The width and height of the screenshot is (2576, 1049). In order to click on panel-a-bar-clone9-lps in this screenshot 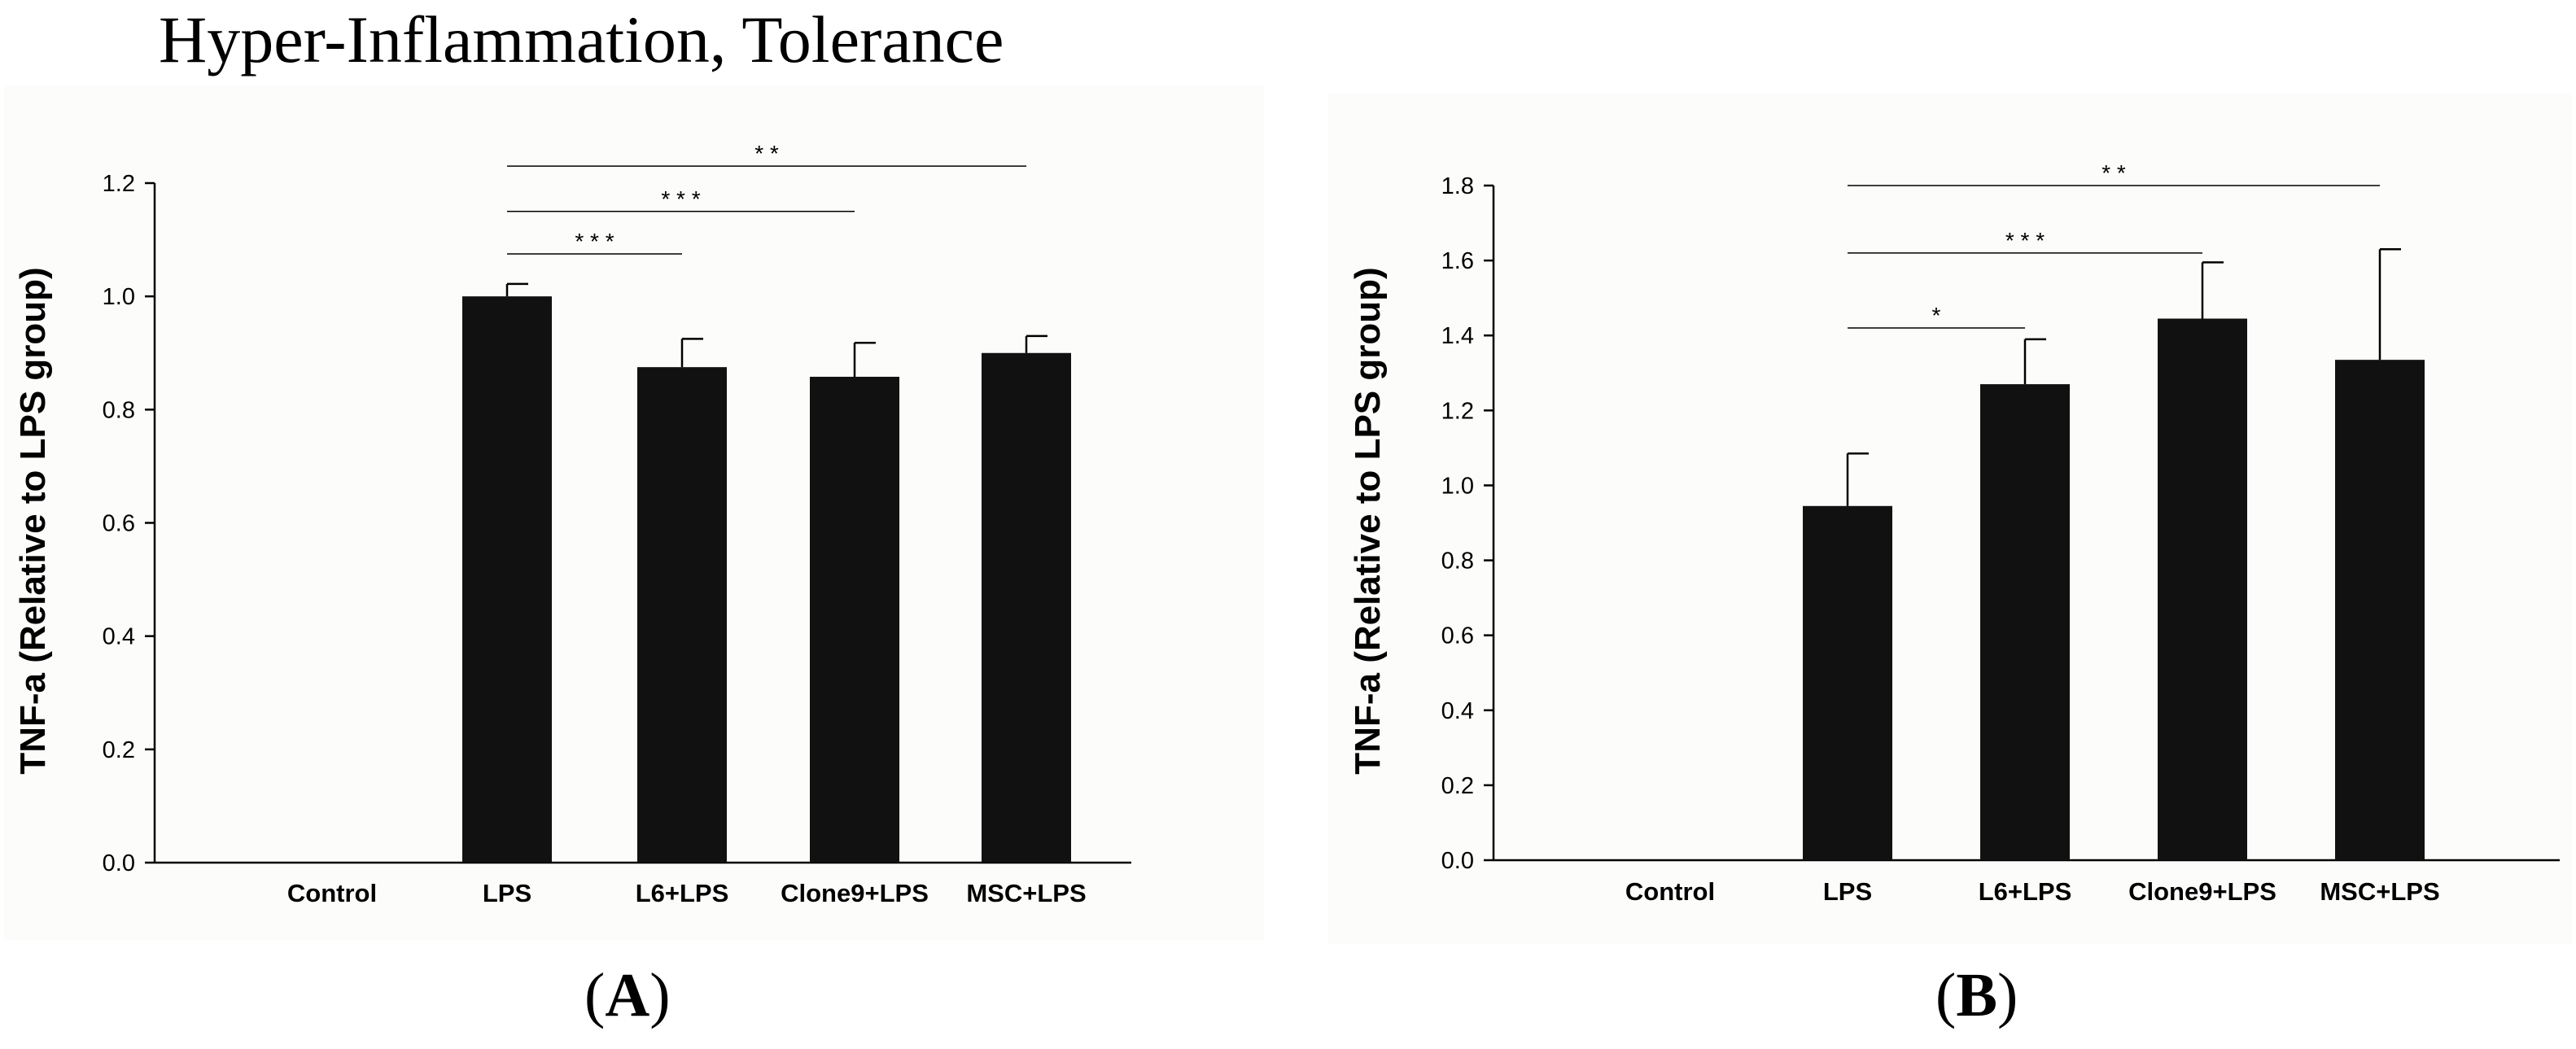, I will do `click(854, 619)`.